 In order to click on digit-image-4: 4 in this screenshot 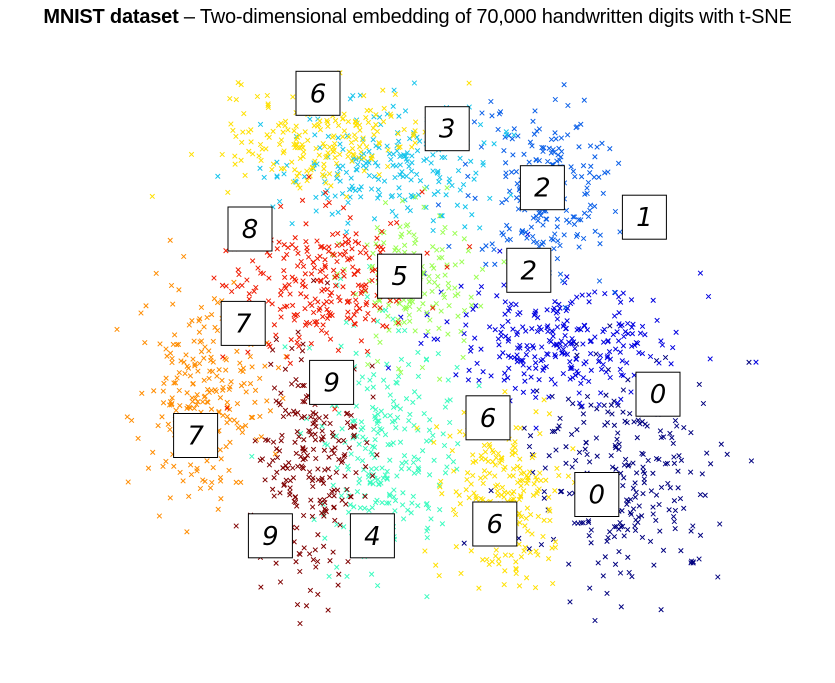, I will do `click(372, 536)`.